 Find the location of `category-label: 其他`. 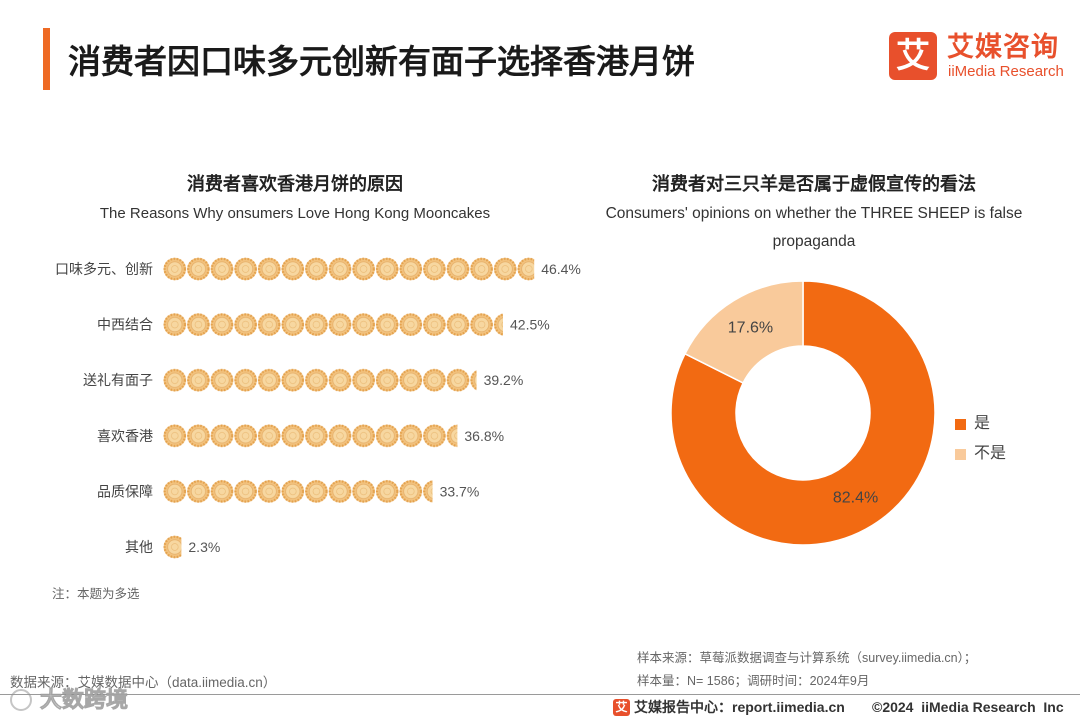

category-label: 其他 is located at coordinates (139, 547).